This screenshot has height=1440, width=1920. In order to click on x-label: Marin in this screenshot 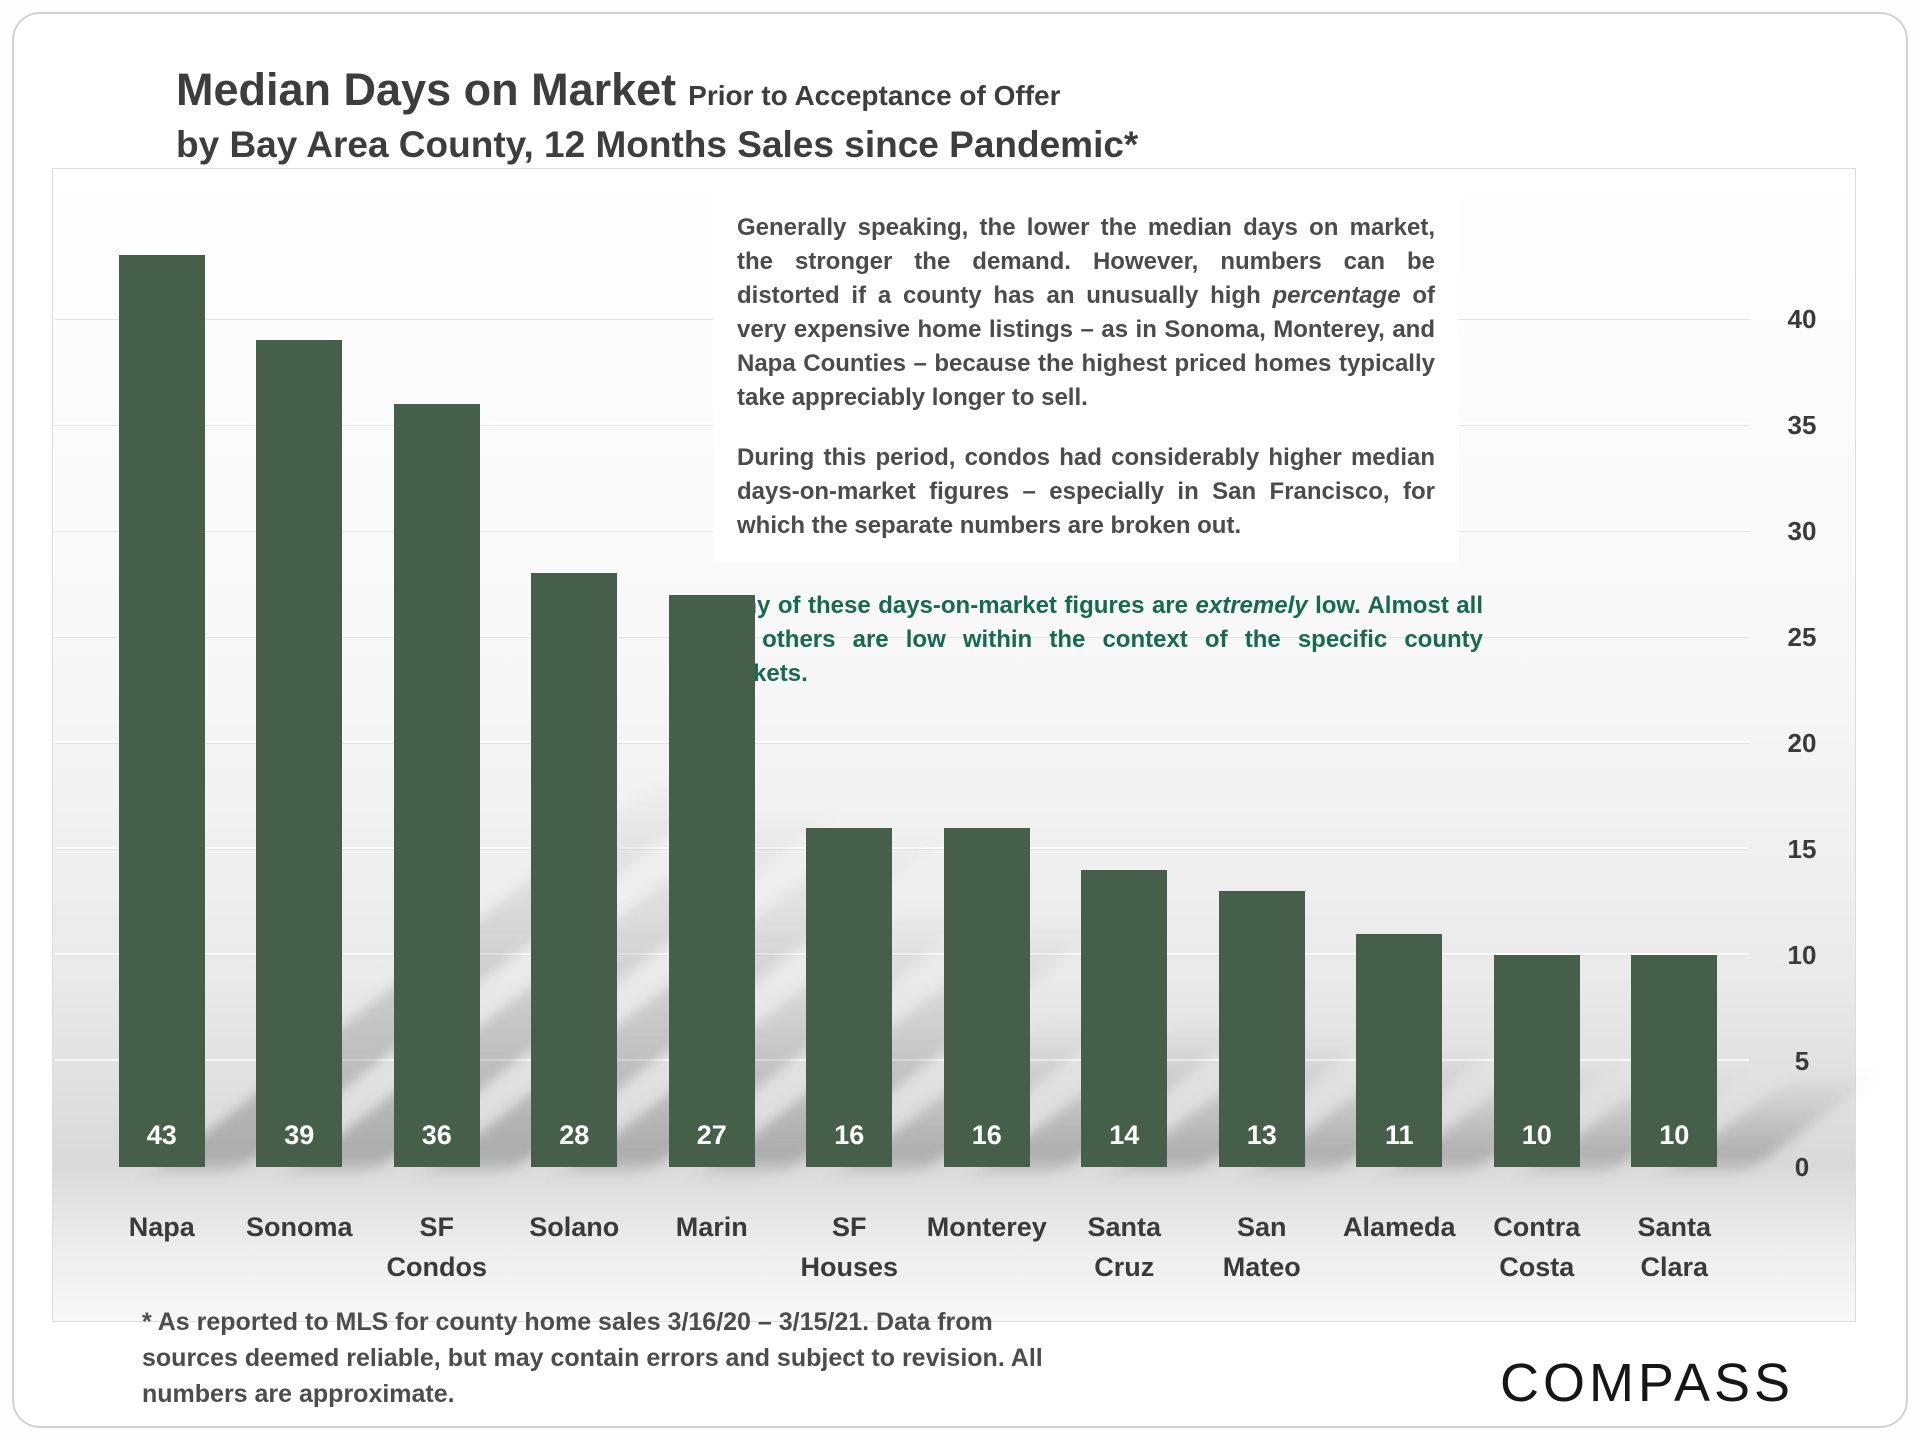, I will do `click(711, 1227)`.